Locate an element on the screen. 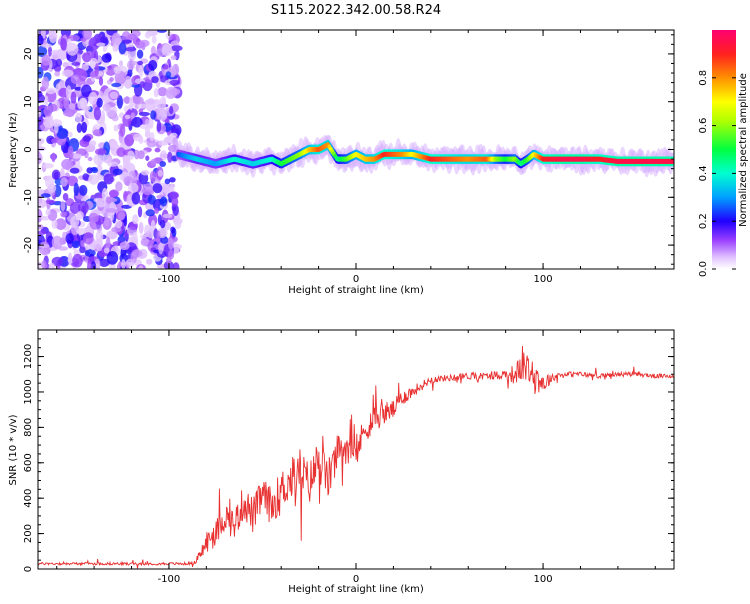  y-tick-label: 10 is located at coordinates (28, 101).